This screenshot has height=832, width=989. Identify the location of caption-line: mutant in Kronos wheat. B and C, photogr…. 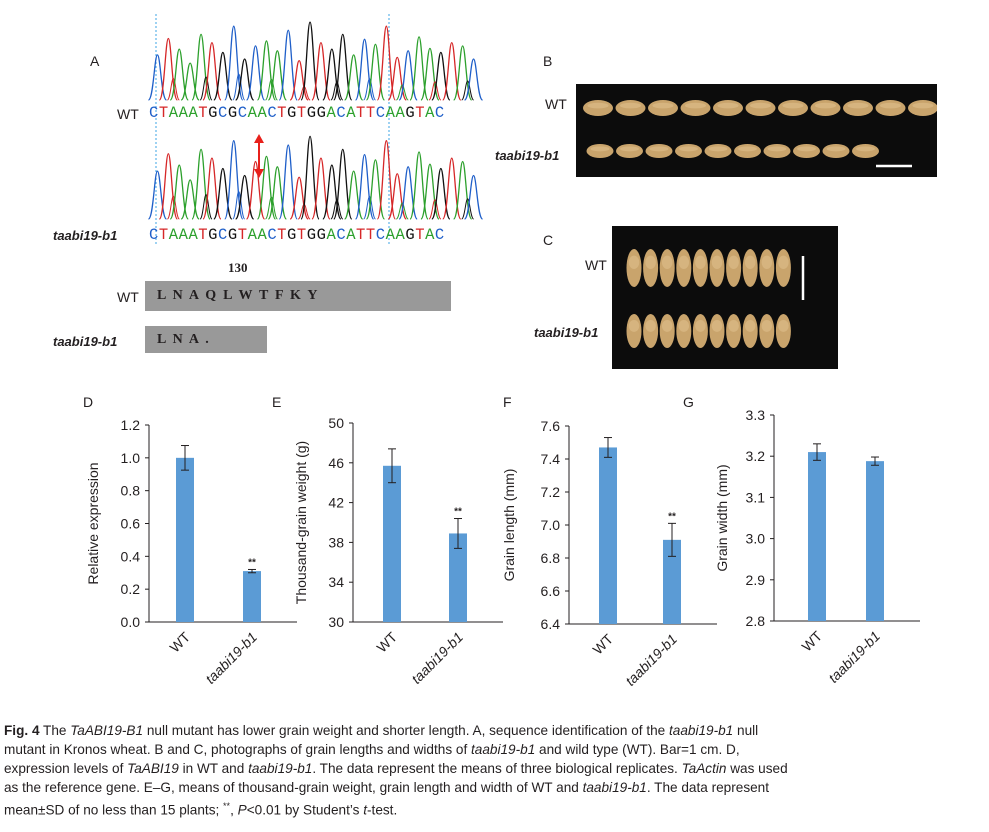
(372, 749).